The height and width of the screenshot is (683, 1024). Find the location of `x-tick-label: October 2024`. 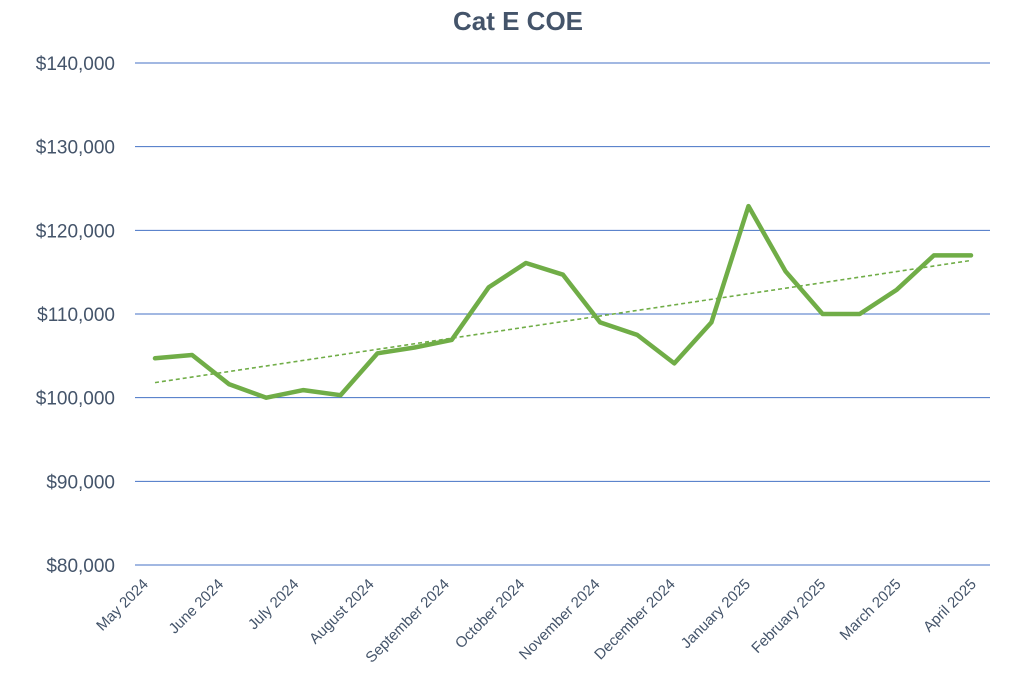

x-tick-label: October 2024 is located at coordinates (490, 614).